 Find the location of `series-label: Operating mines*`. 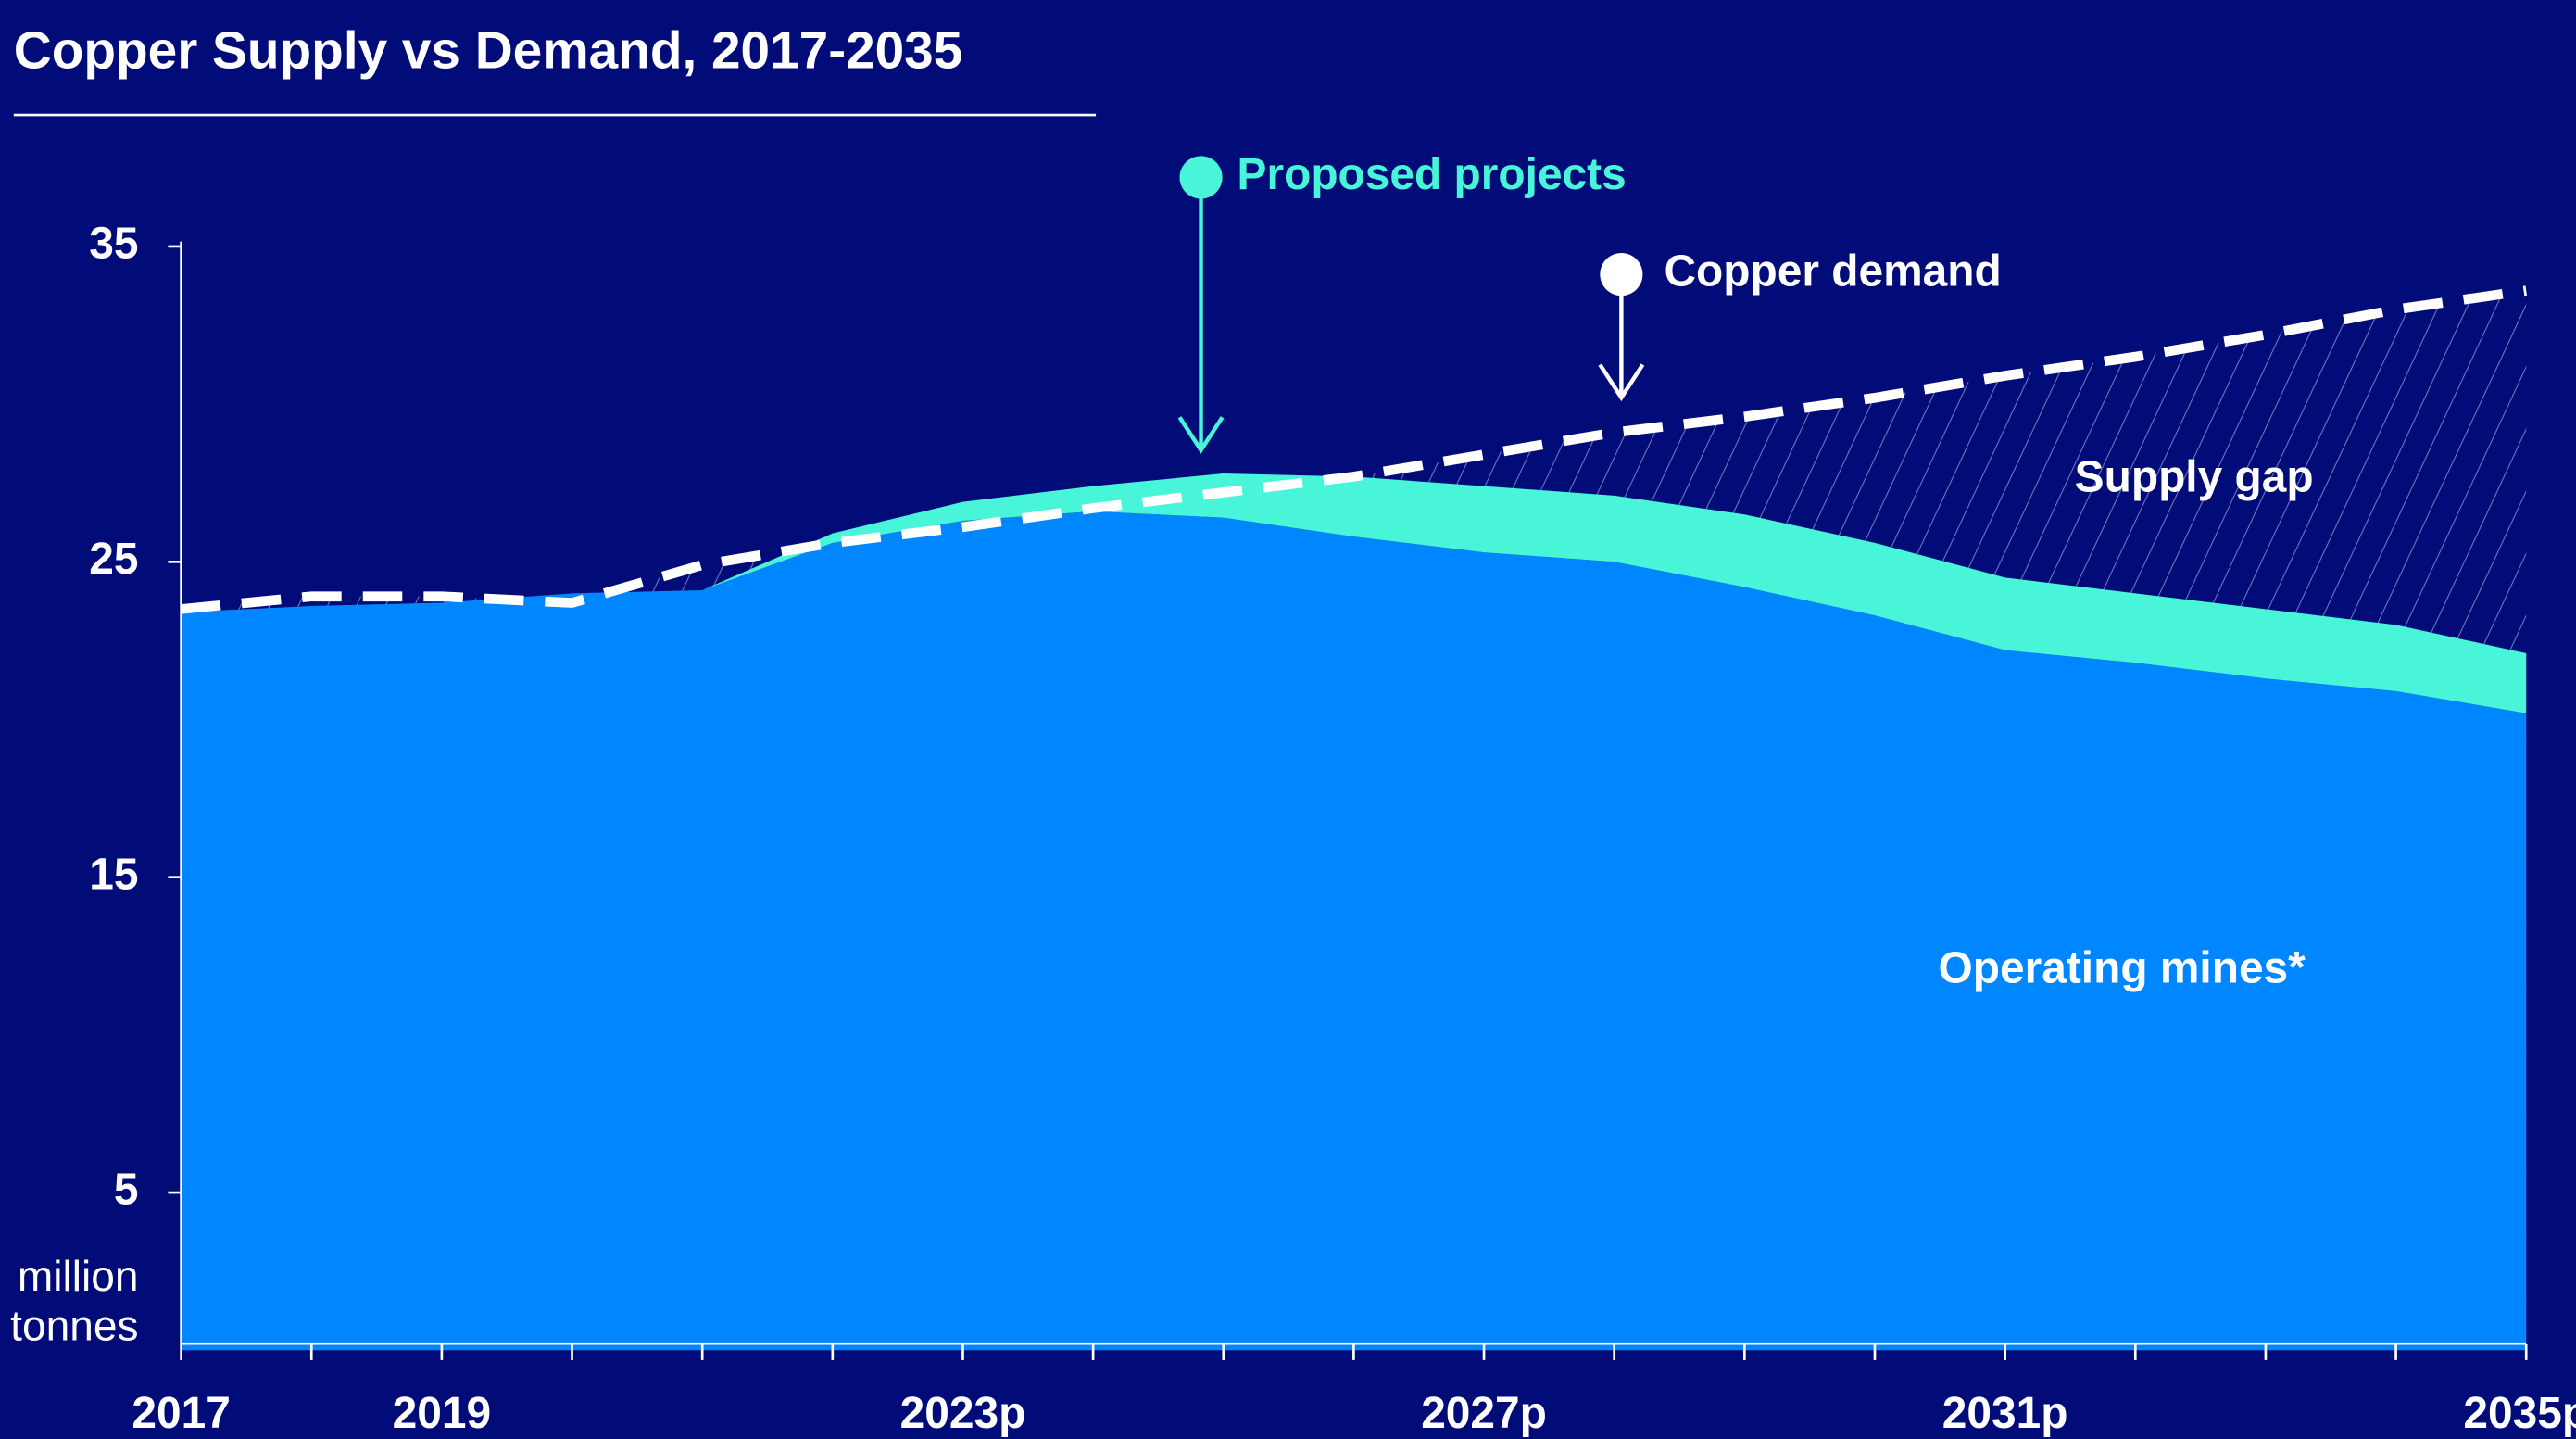

series-label: Operating mines* is located at coordinates (2122, 967).